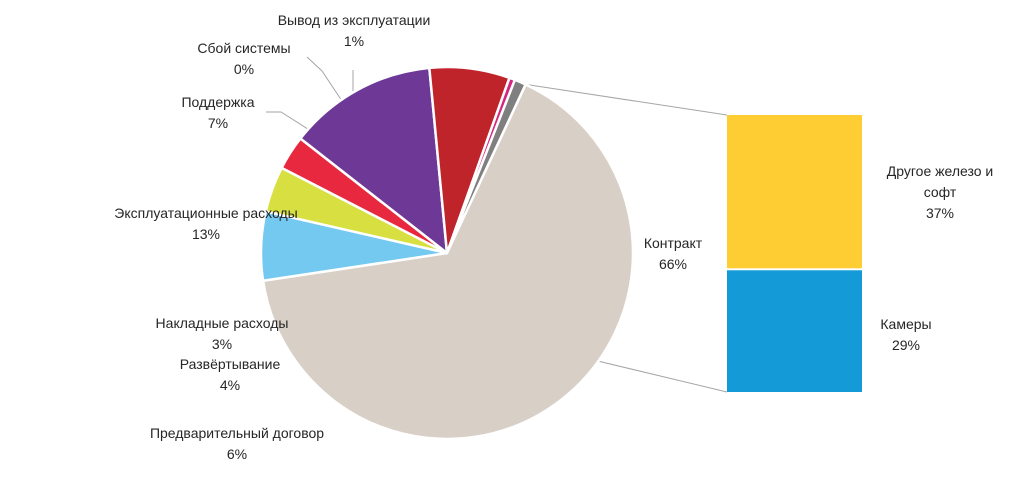 This screenshot has width=1023, height=494. Describe the element at coordinates (230, 385) in the screenshot. I see `slice-value-2: 4%` at that location.